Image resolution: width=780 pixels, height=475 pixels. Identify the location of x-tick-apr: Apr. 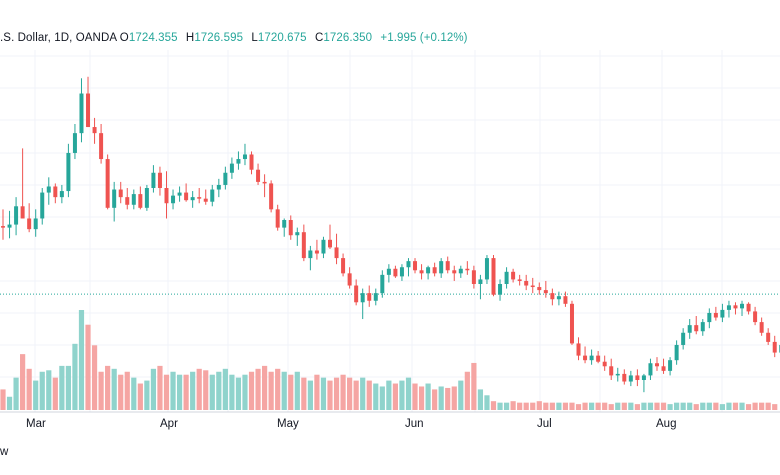
(169, 424).